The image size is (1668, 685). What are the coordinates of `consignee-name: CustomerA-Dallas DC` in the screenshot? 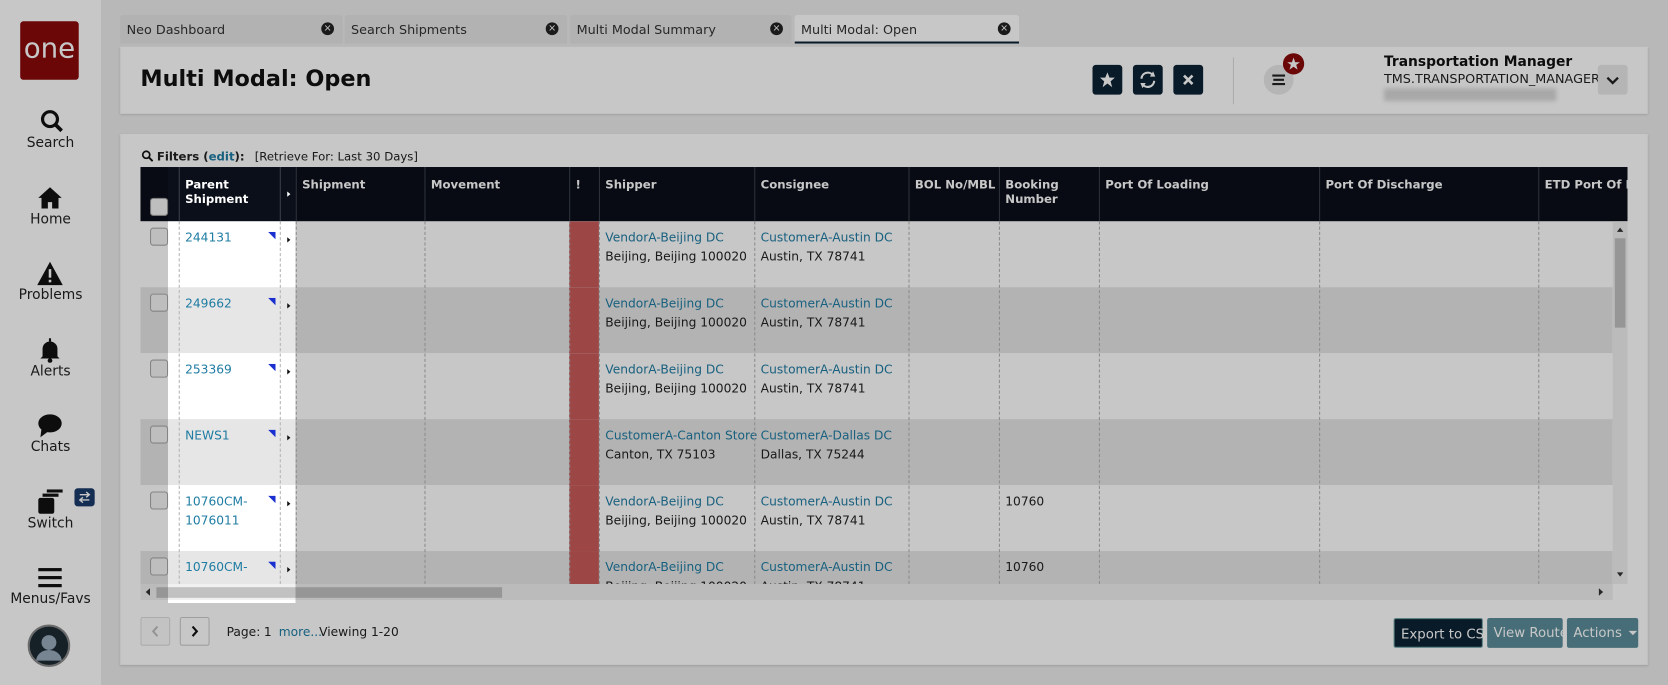 It's located at (826, 435).